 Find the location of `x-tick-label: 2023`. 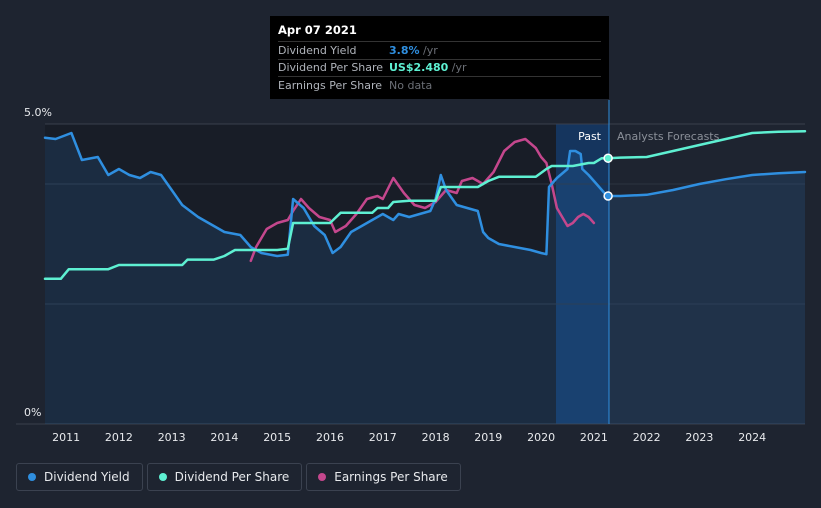

x-tick-label: 2023 is located at coordinates (699, 437).